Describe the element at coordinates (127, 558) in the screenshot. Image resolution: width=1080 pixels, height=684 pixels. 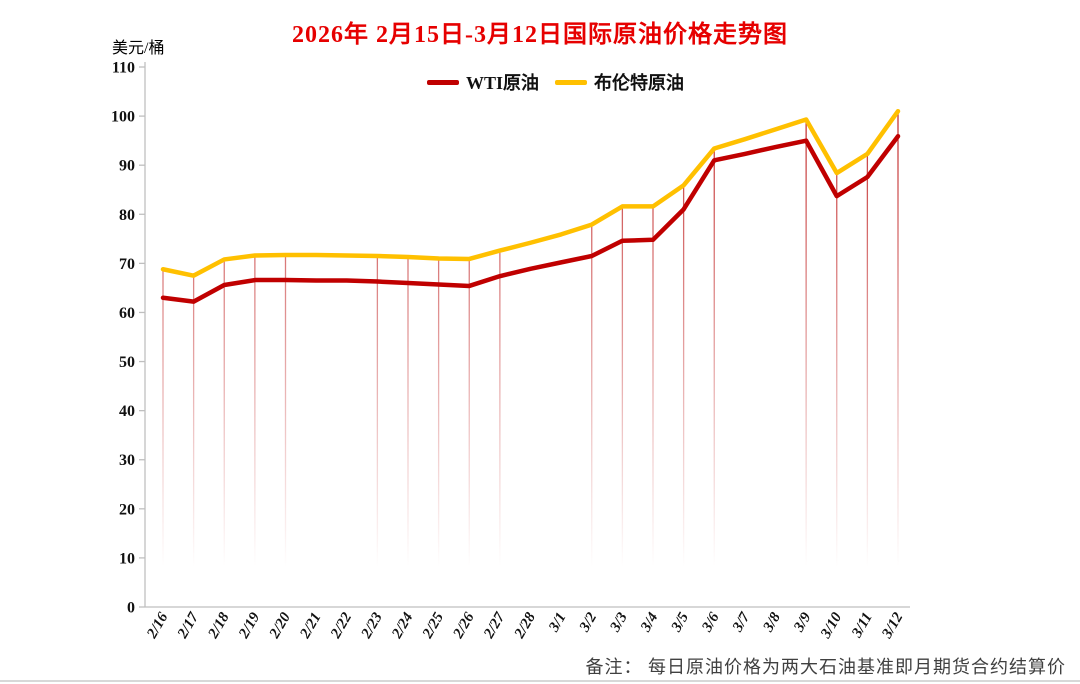
I see `y-tick-label: 10` at that location.